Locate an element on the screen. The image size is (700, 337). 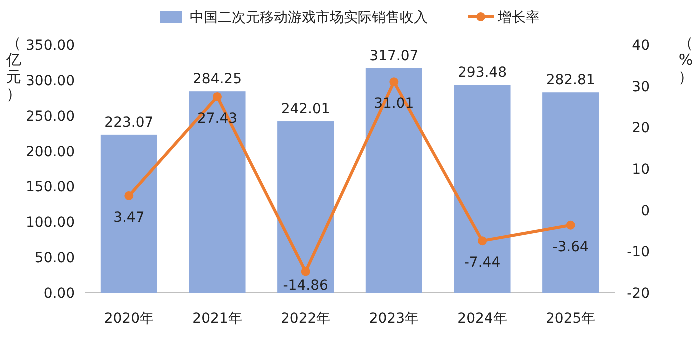
y2-axis-title: （%） is located at coordinates (686, 60).